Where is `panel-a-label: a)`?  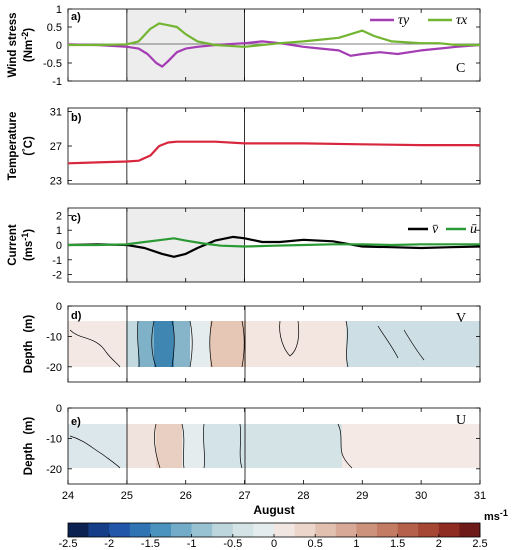
panel-a-label: a) is located at coordinates (76, 17).